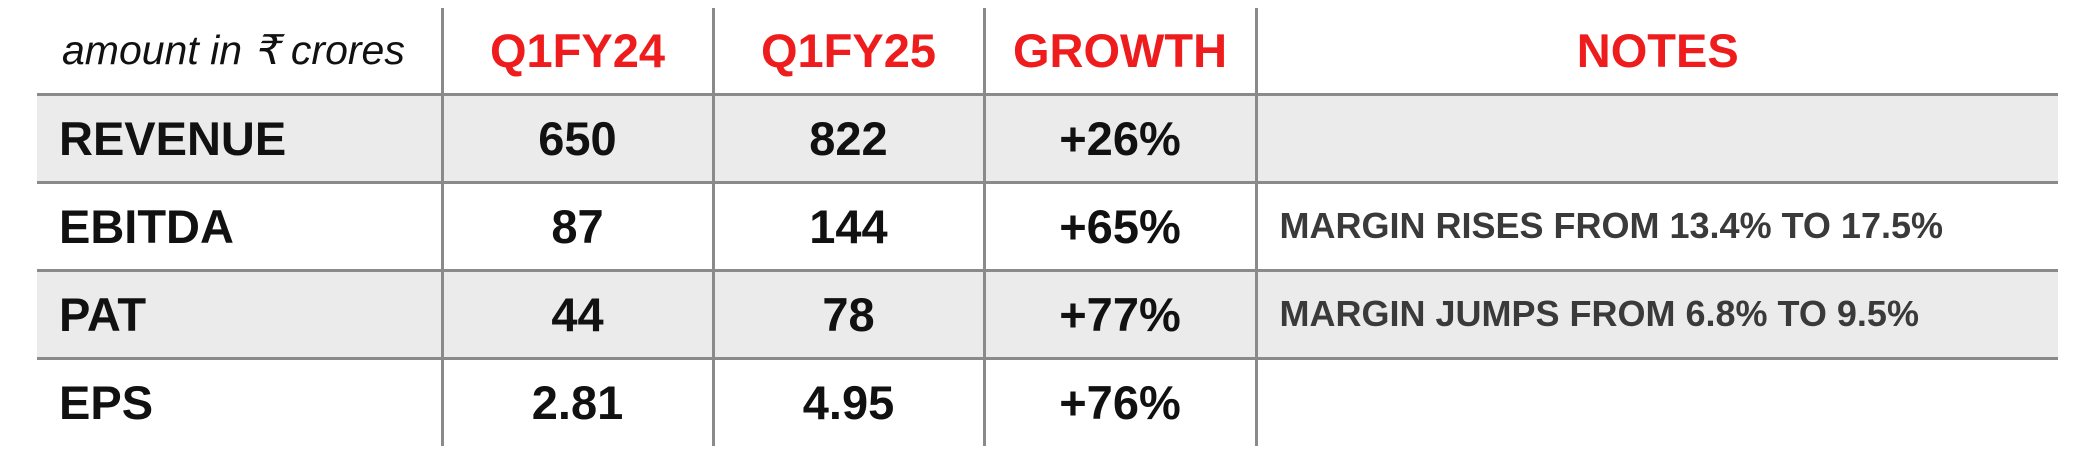 The height and width of the screenshot is (456, 2098). What do you see at coordinates (239, 315) in the screenshot?
I see `row-label: PAT` at bounding box center [239, 315].